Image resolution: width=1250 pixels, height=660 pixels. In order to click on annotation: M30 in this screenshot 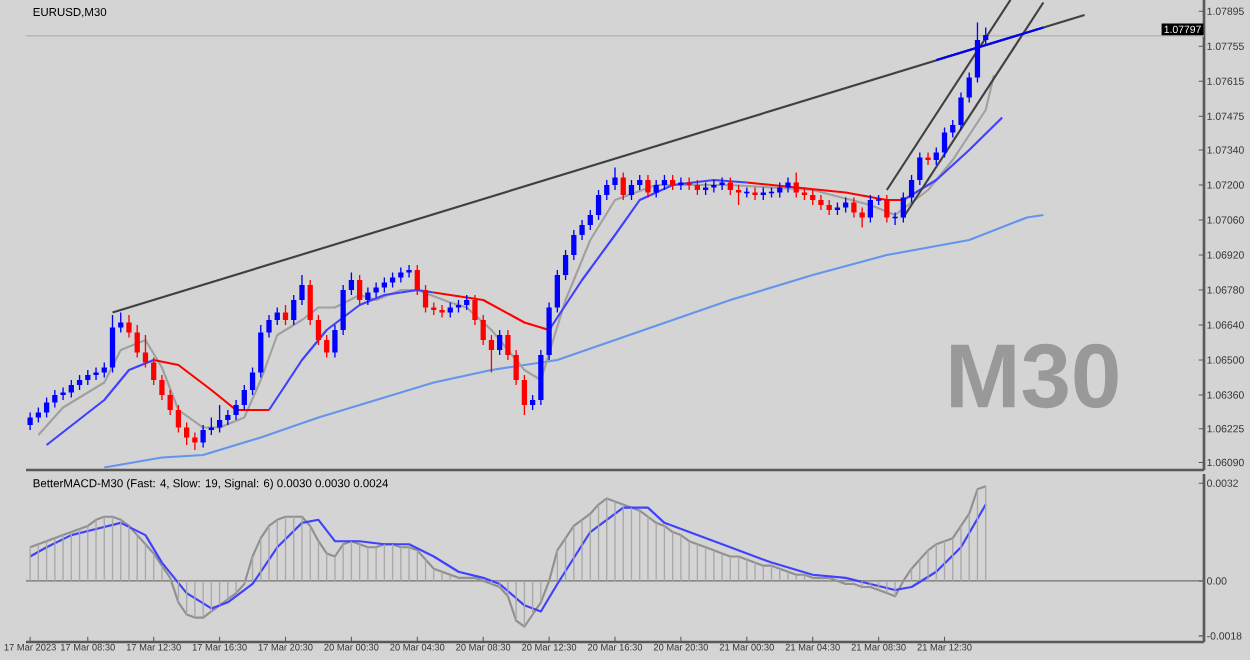, I will do `click(1034, 376)`.